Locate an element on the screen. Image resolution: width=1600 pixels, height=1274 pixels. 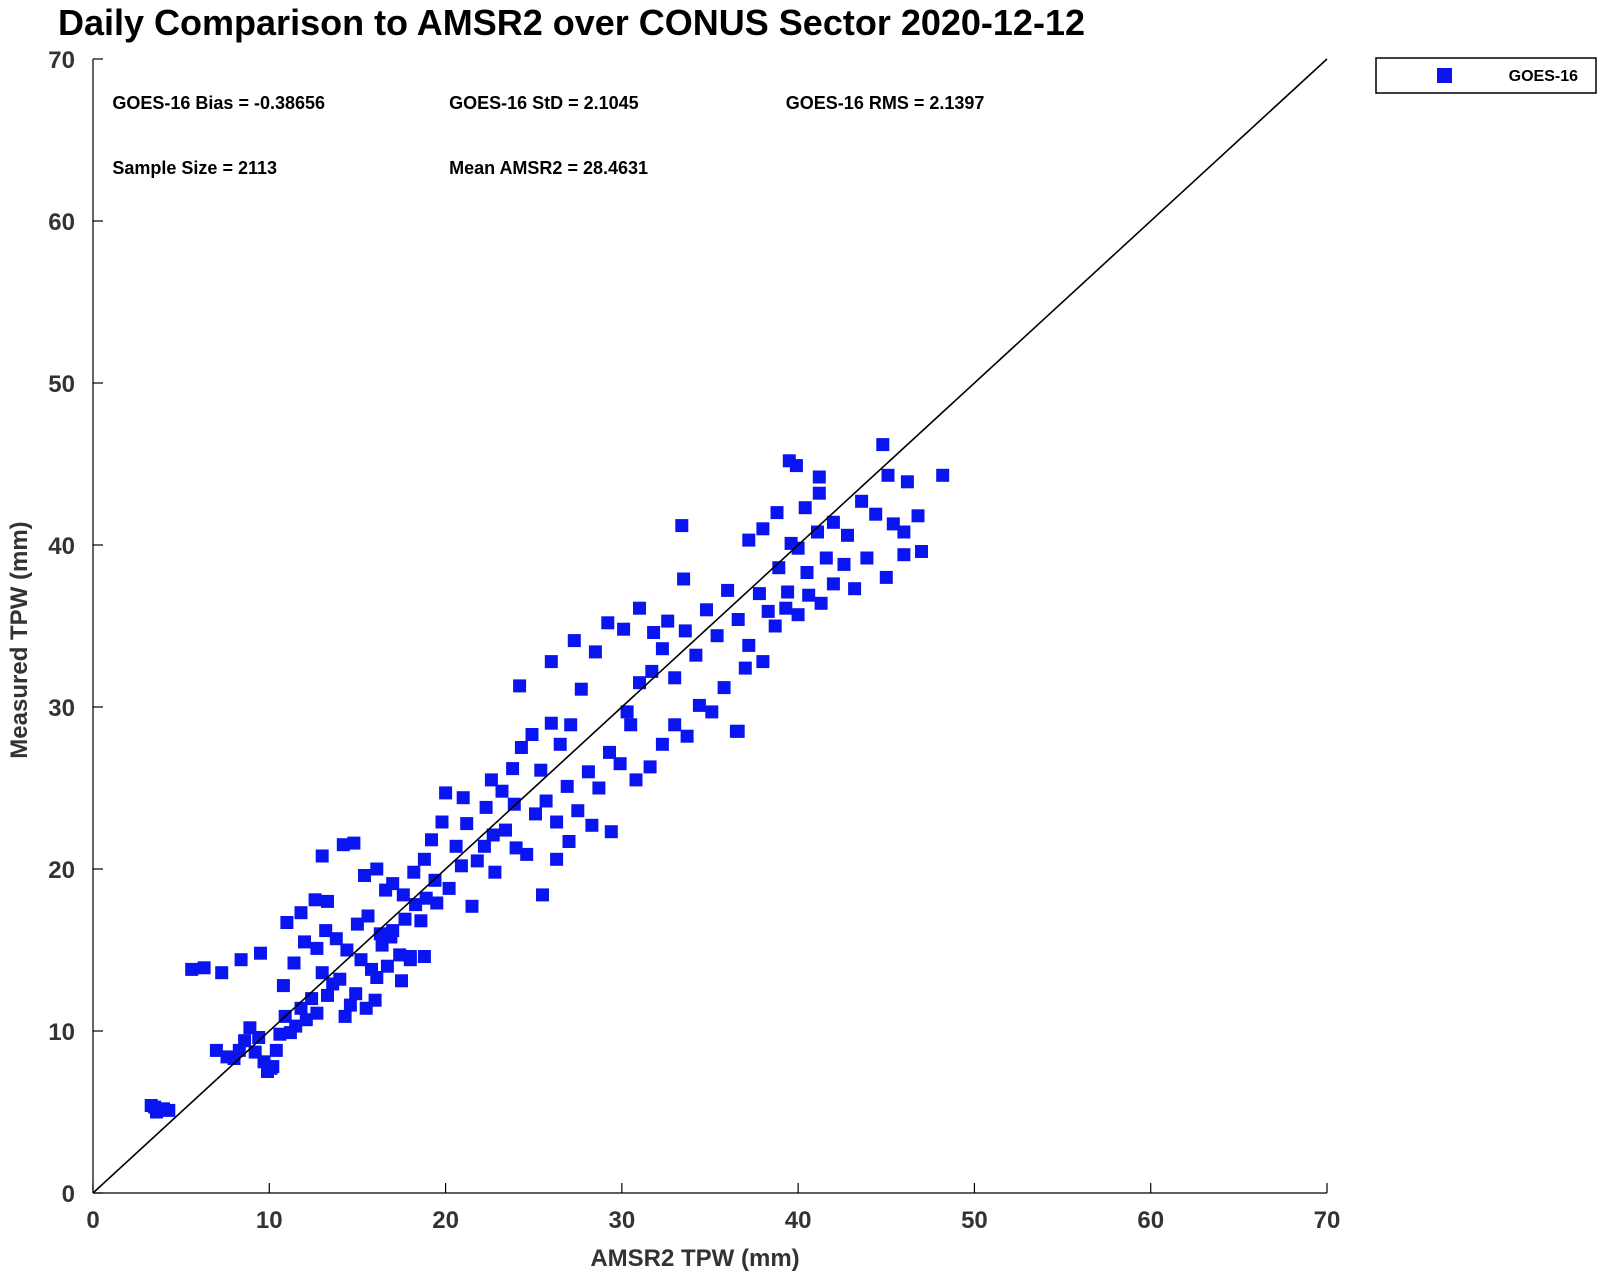
stat-text: Sample Size = 2113 is located at coordinates (194, 168).